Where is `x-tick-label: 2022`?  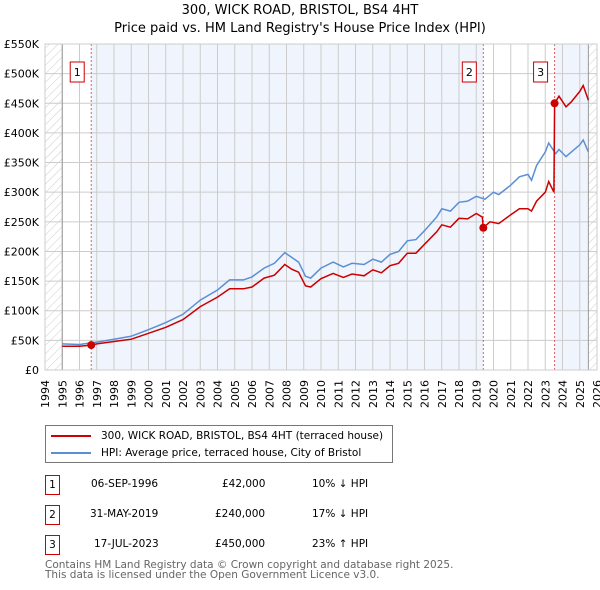 x-tick-label: 2022 is located at coordinates (528, 394).